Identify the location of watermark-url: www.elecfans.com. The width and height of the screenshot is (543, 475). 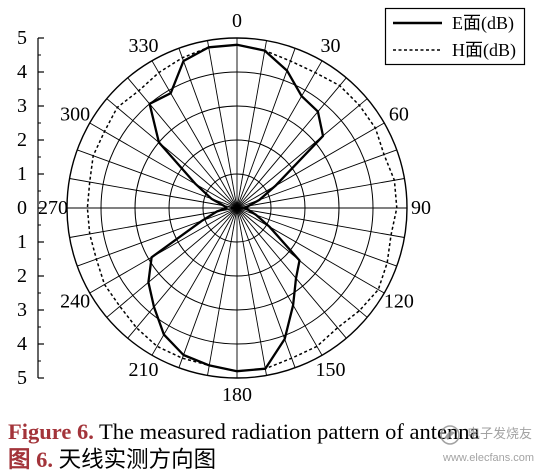
(489, 458).